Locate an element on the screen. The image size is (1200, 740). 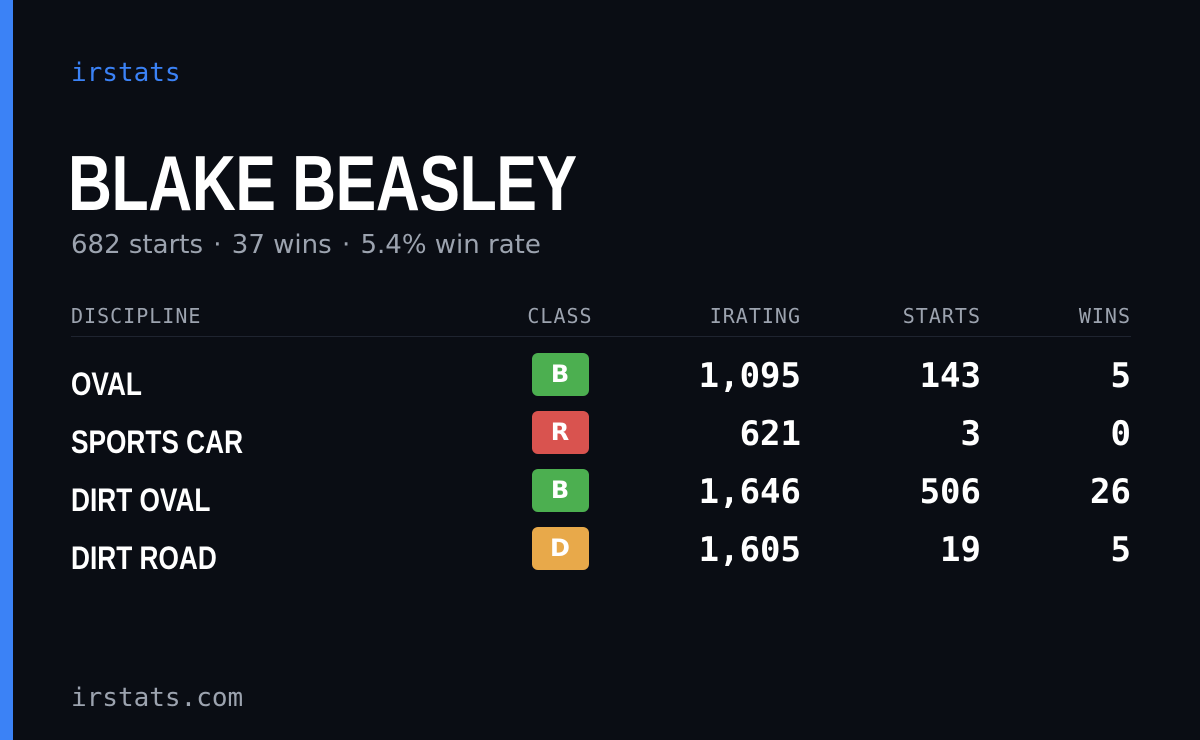
wins-count: 37 wins is located at coordinates (281, 245).